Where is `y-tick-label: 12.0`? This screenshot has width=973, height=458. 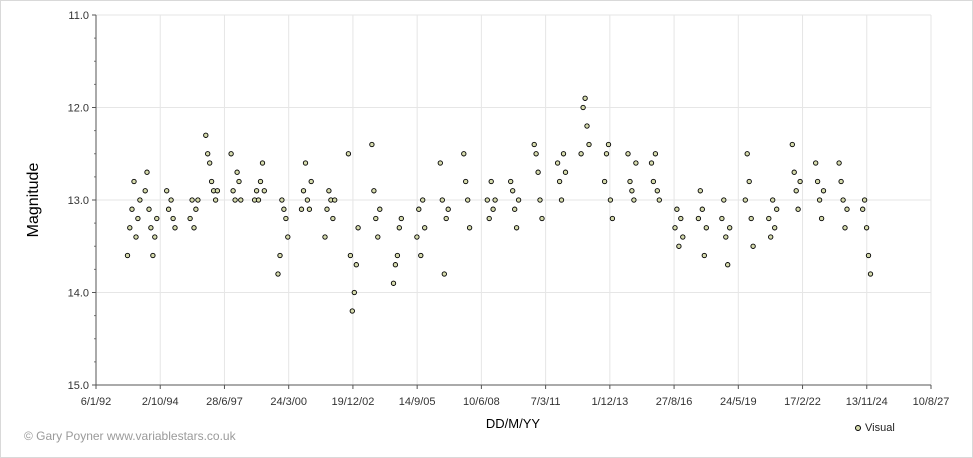
y-tick-label: 12.0 is located at coordinates (78, 109).